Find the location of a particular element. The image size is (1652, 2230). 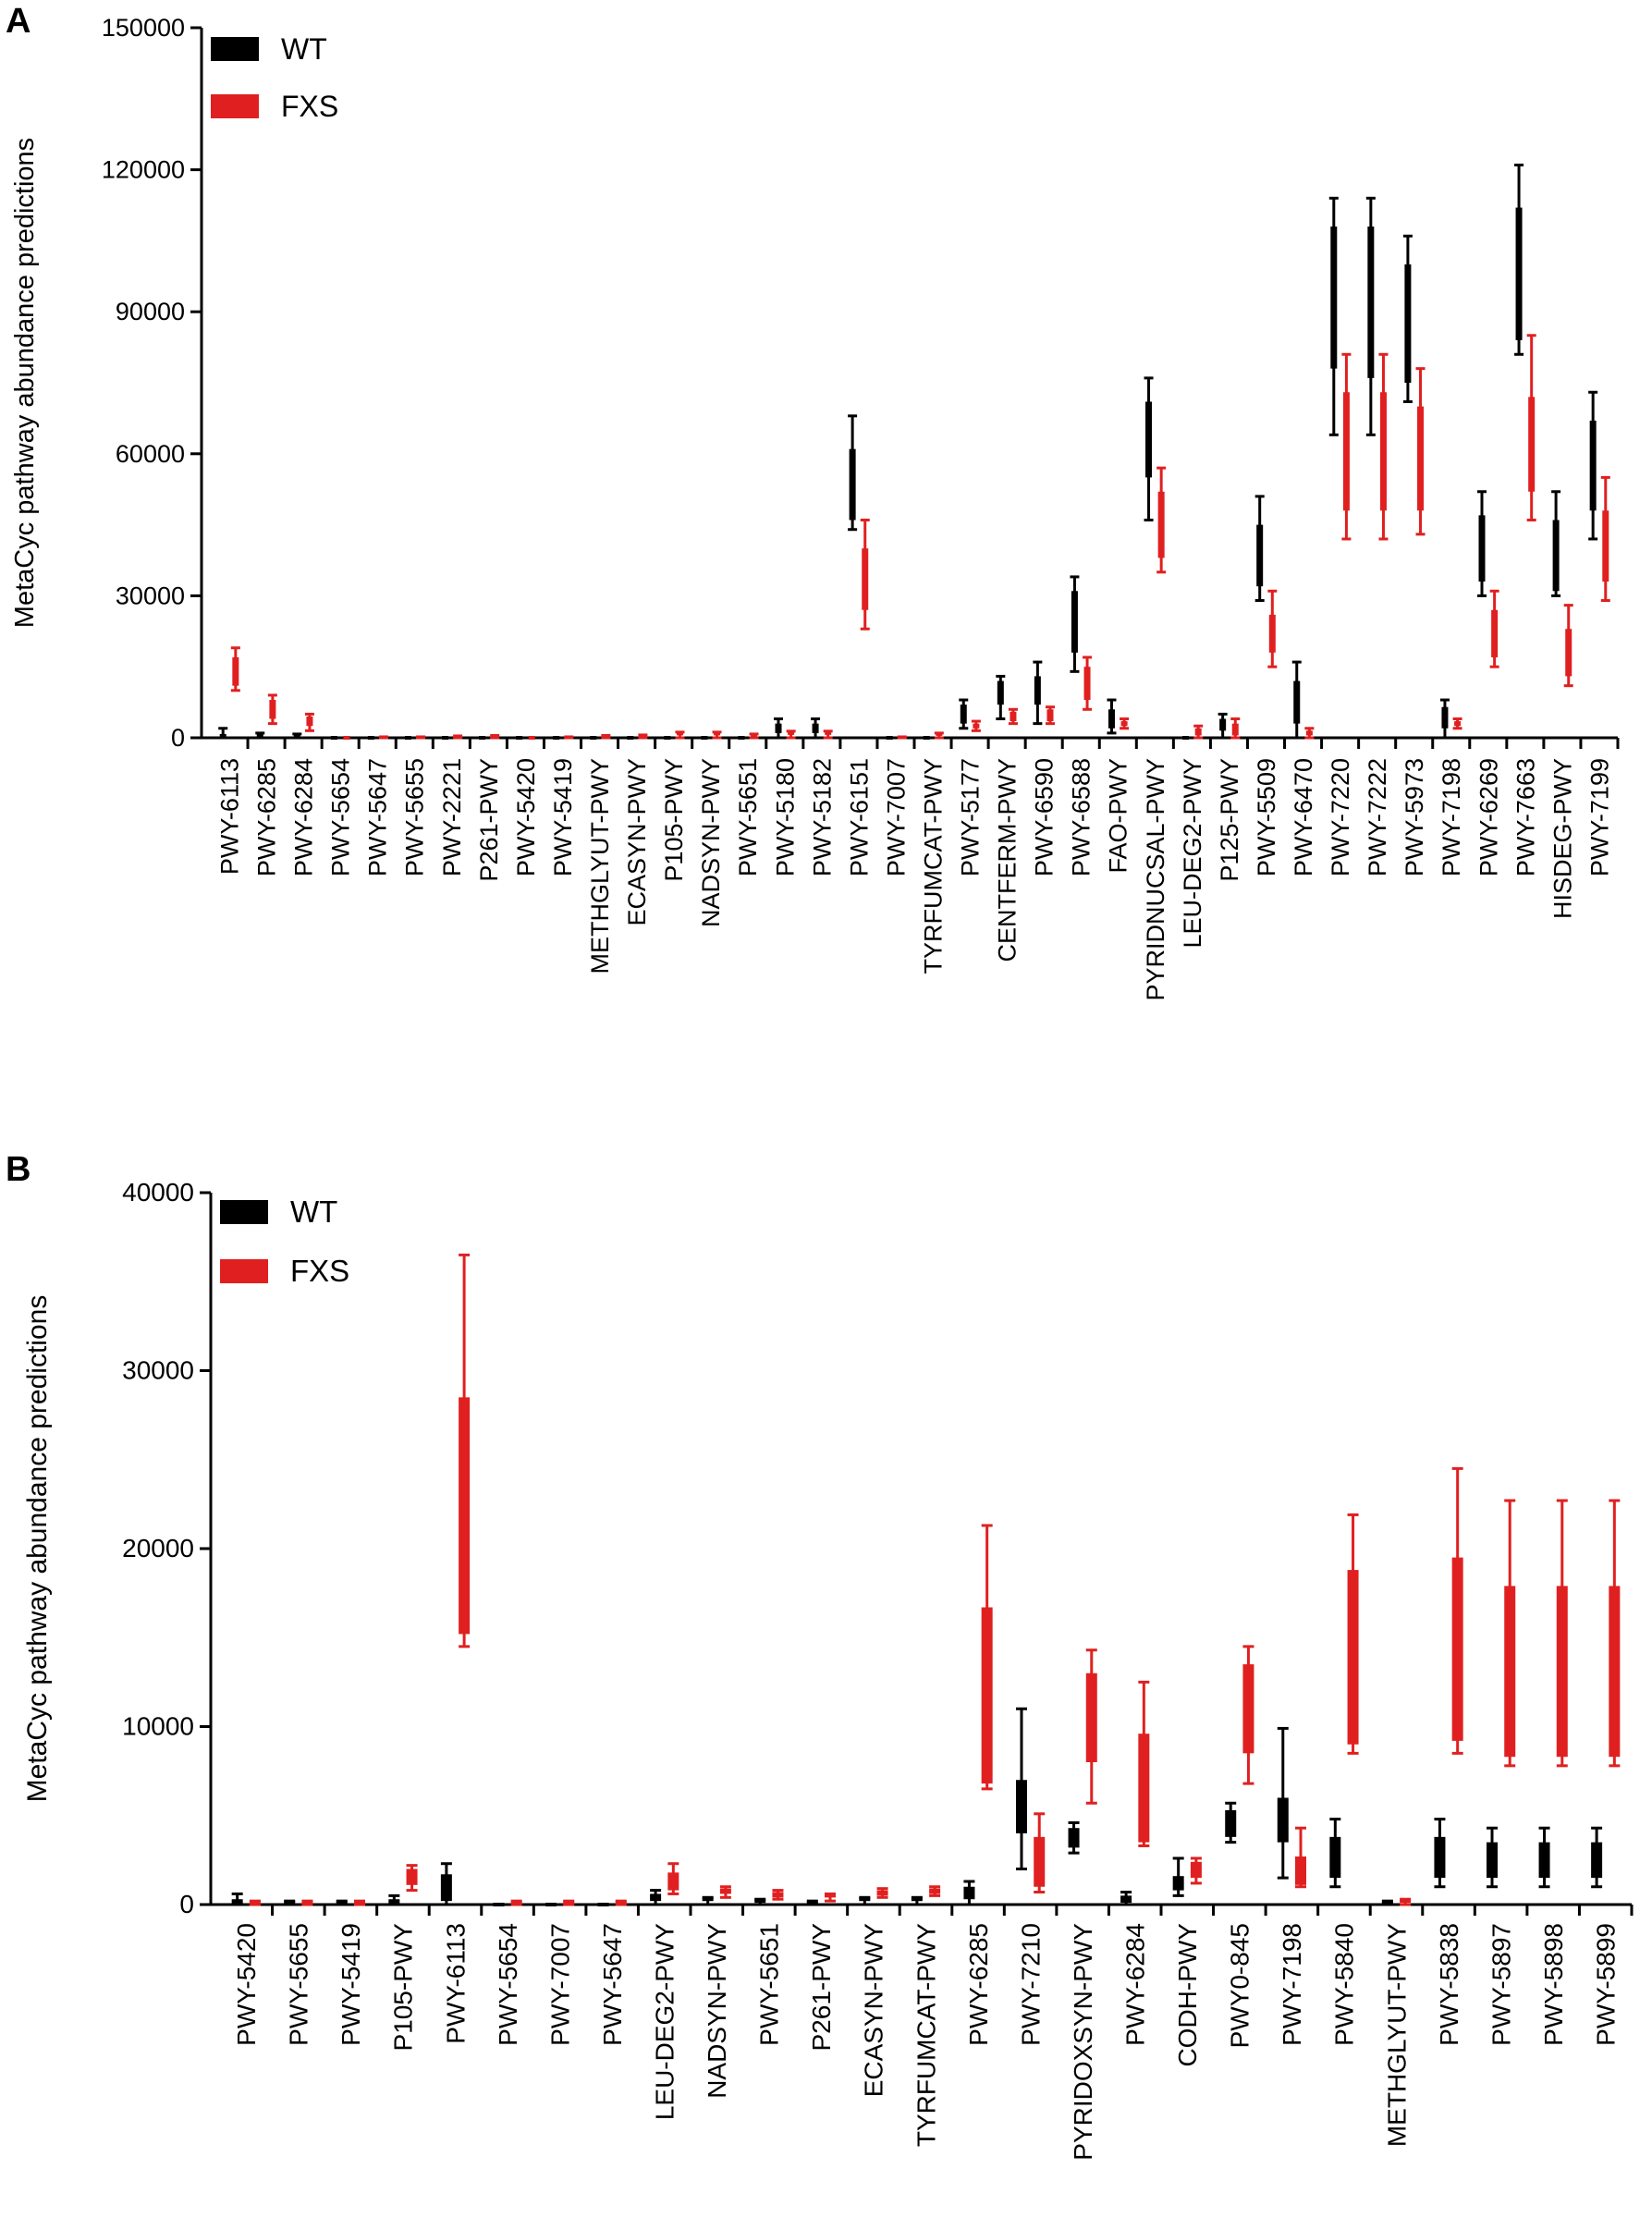

wt-box-pyridnucsal-pwy is located at coordinates (1149, 448).